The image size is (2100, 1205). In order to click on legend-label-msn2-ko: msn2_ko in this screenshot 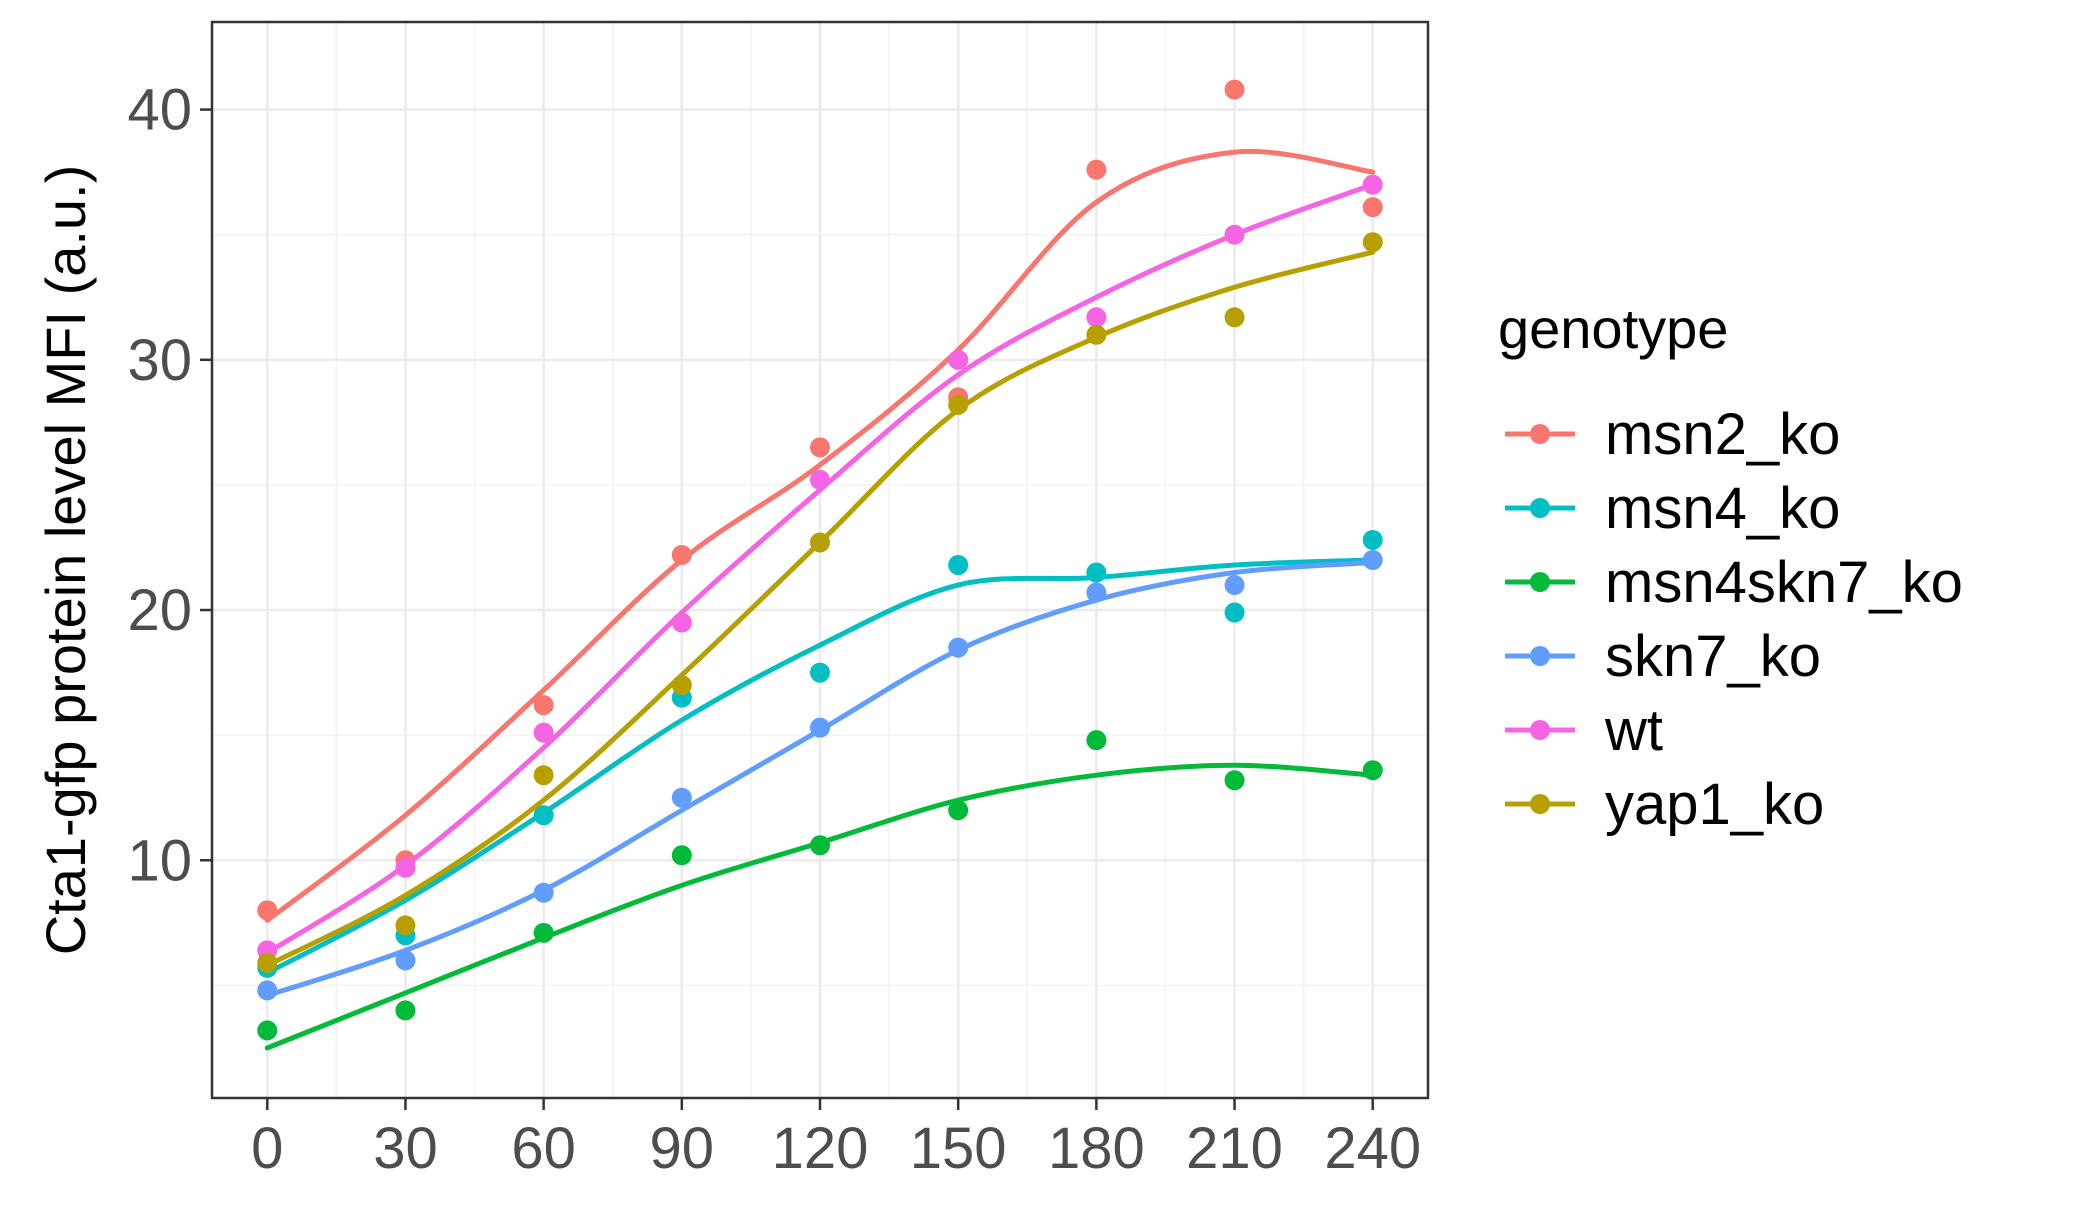, I will do `click(1722, 434)`.